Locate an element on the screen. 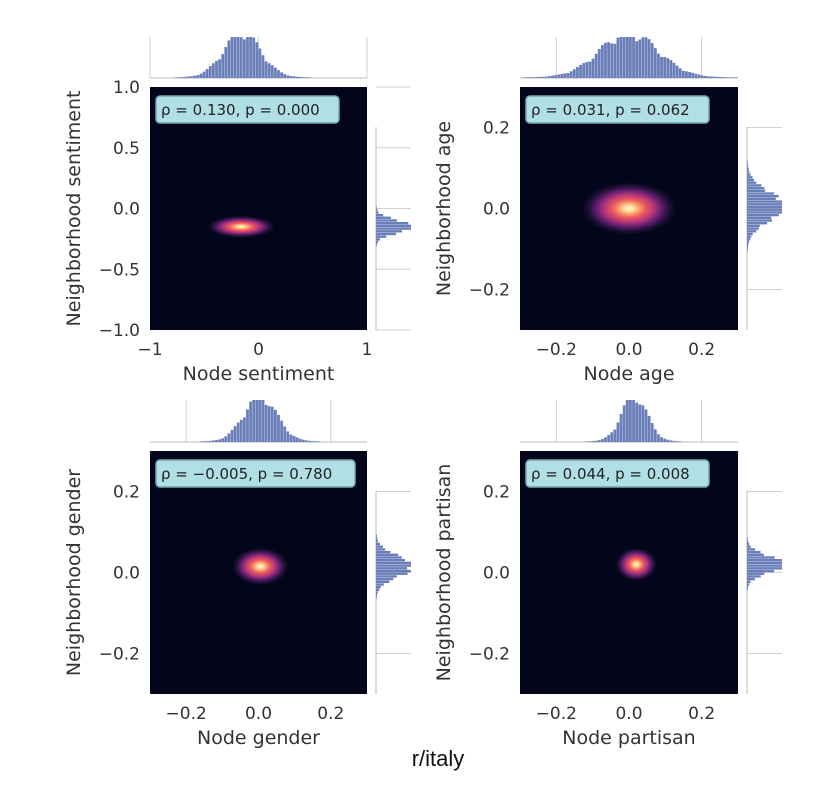 The image size is (831, 793). correlation-annotation: ρ = −0.005, p = 0.780 is located at coordinates (255, 473).